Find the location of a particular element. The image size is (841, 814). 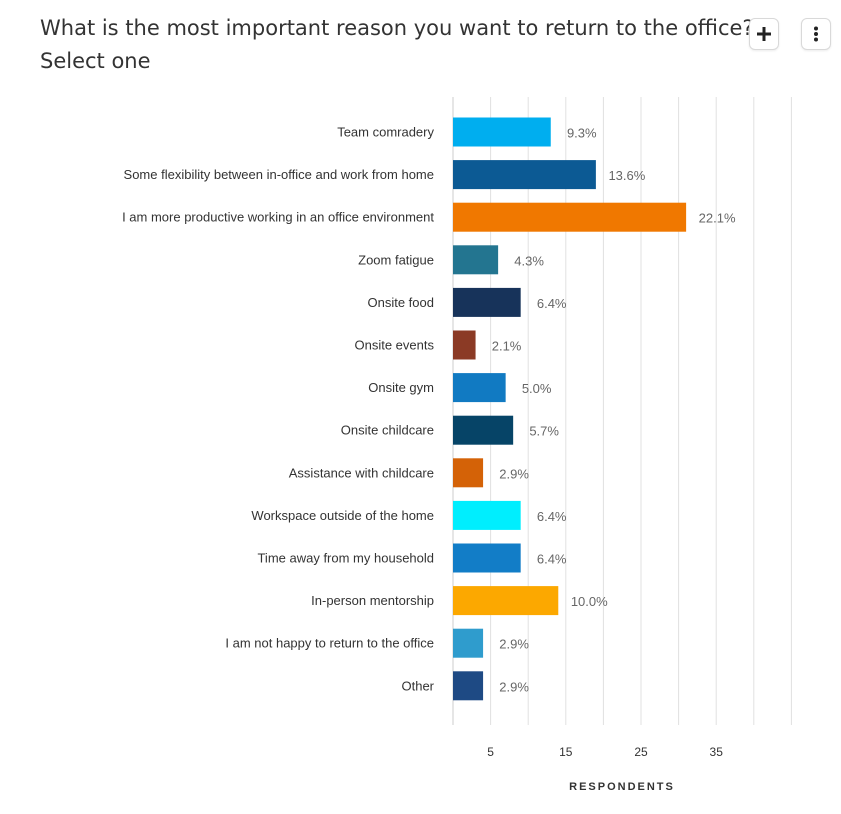

x-axis-title: RESPONDENTS is located at coordinates (622, 787).